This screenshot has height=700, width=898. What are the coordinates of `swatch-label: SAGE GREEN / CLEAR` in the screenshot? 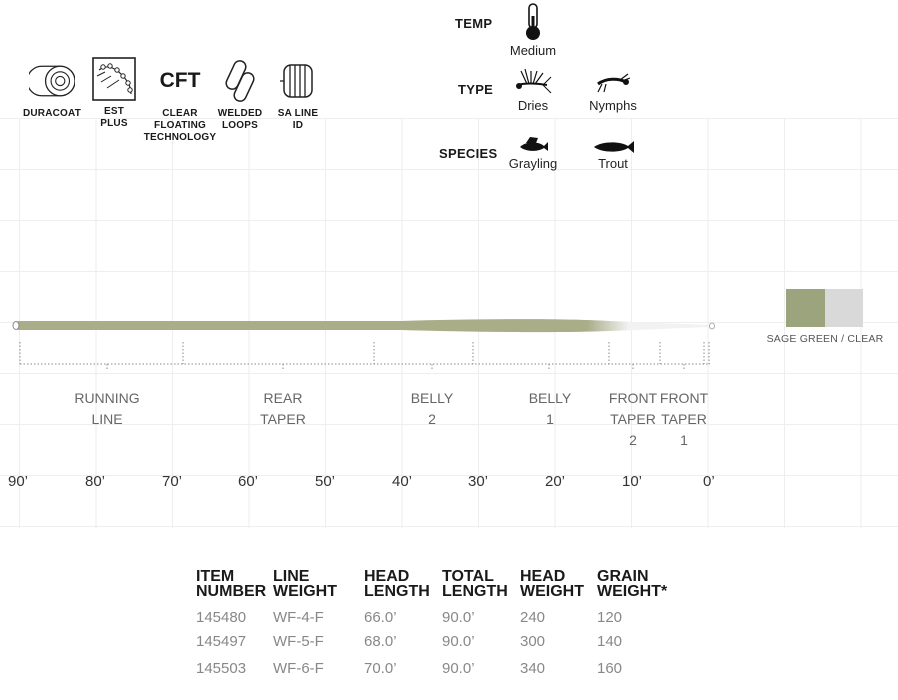 It's located at (825, 339).